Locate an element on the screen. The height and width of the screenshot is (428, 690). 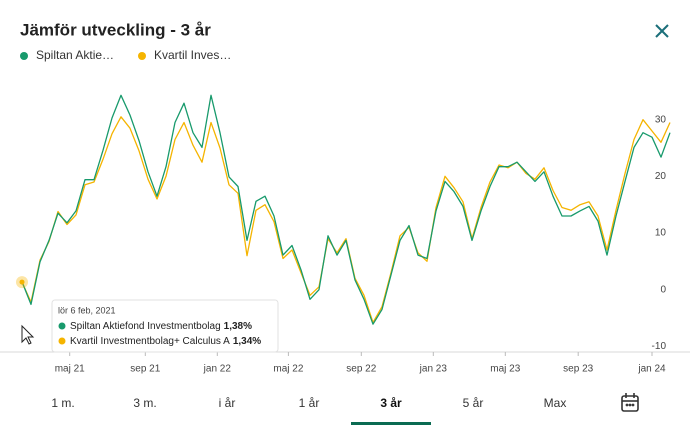
tooltip-row: Spiltan Aktiefond Investmentbolag 1,38% is located at coordinates (161, 326).